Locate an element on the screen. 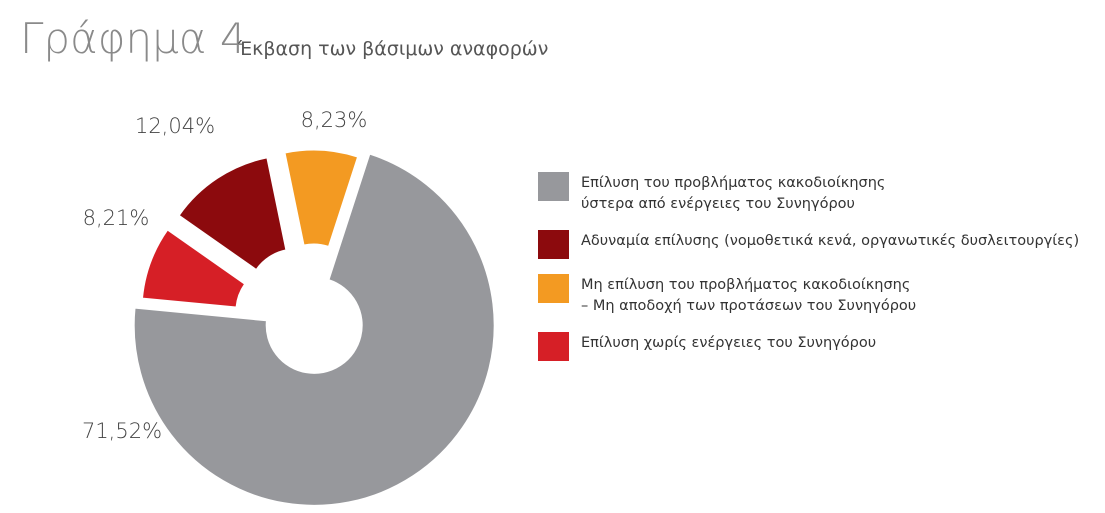 The width and height of the screenshot is (1105, 513). value-label: 8,21% is located at coordinates (116, 218).